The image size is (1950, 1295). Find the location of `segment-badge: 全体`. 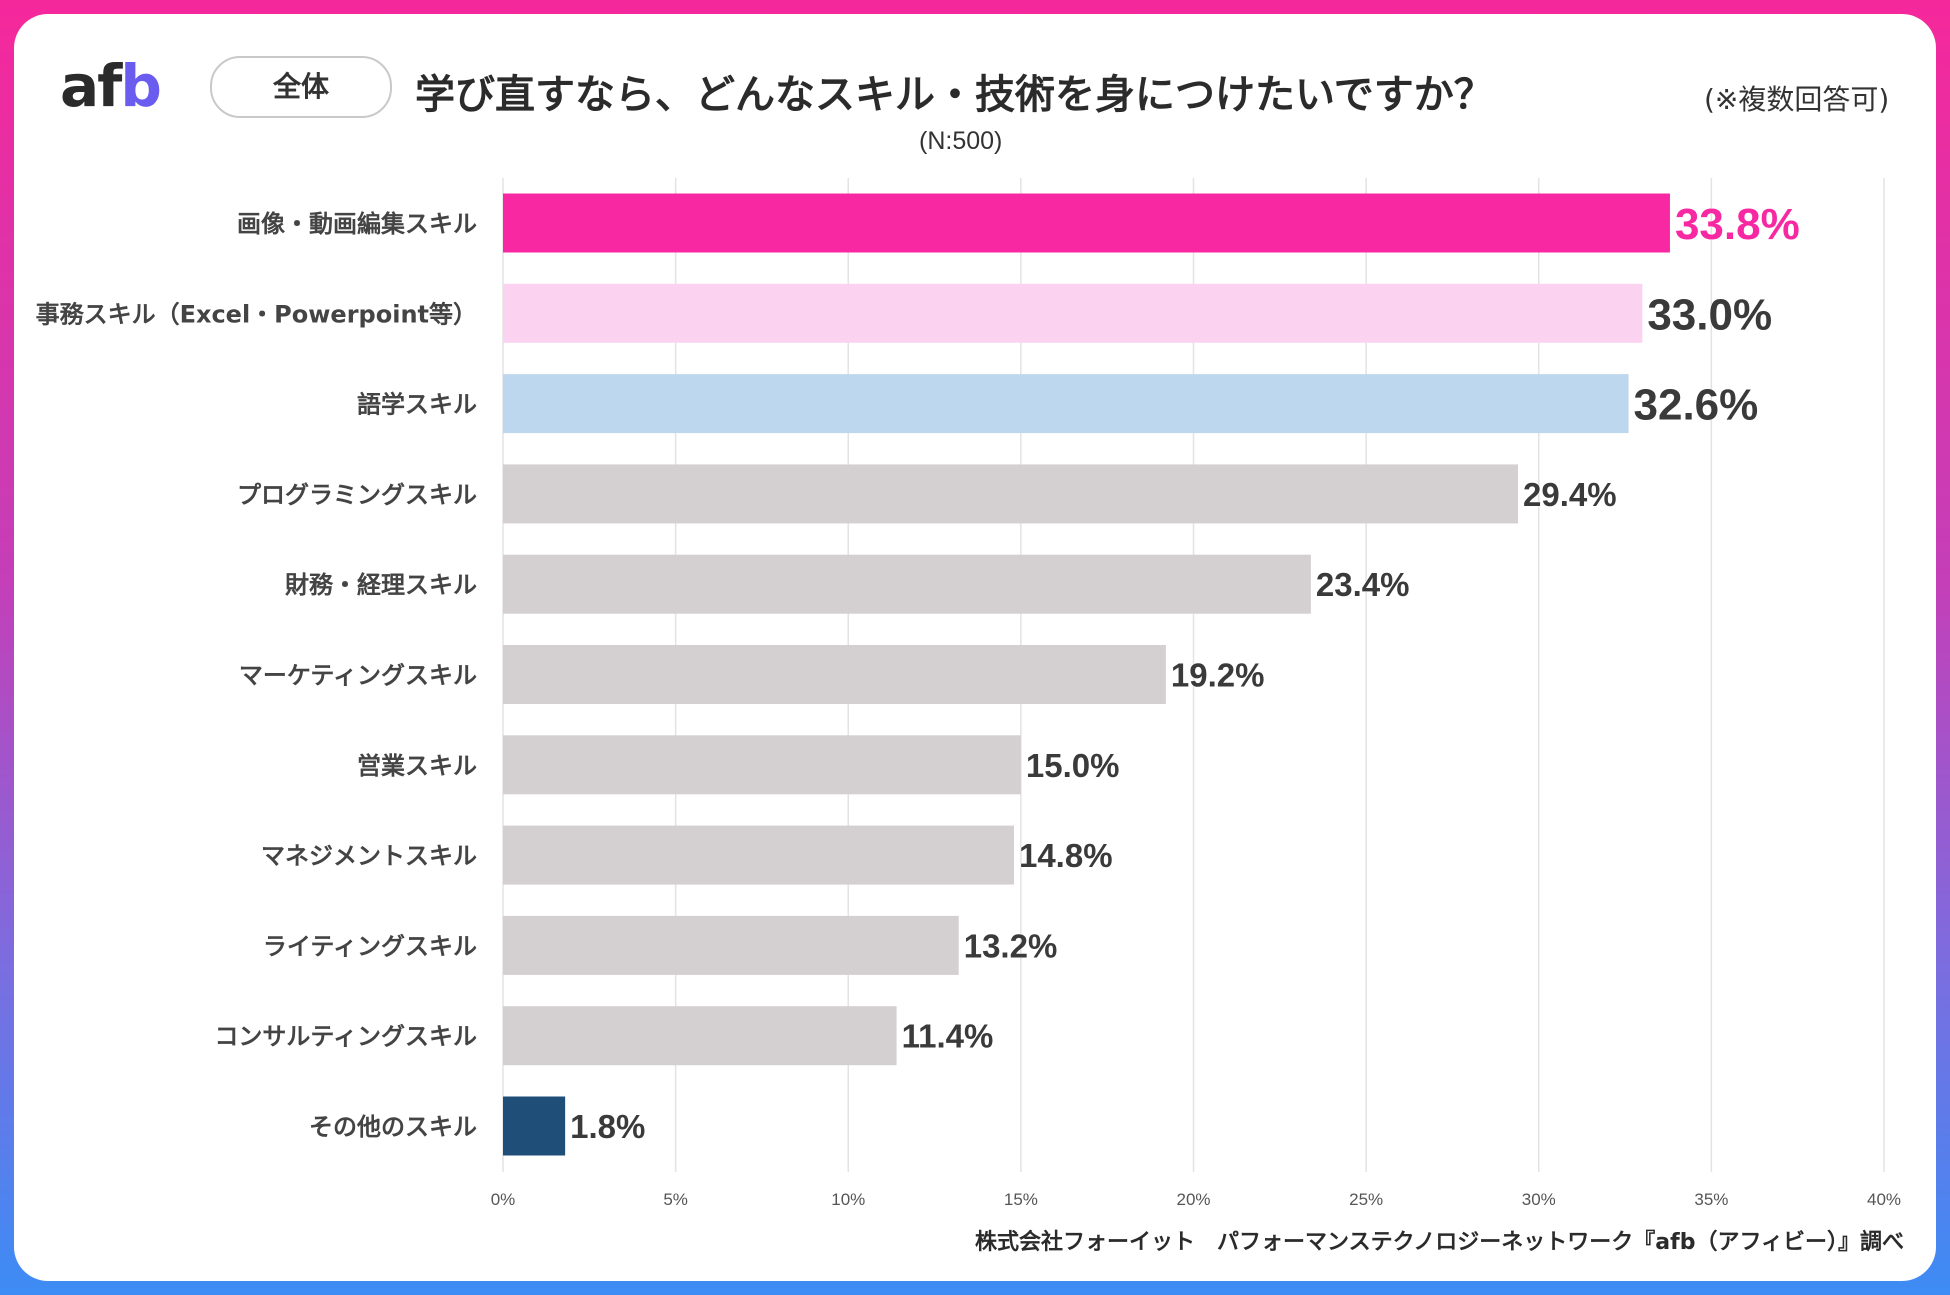

segment-badge: 全体 is located at coordinates (301, 87).